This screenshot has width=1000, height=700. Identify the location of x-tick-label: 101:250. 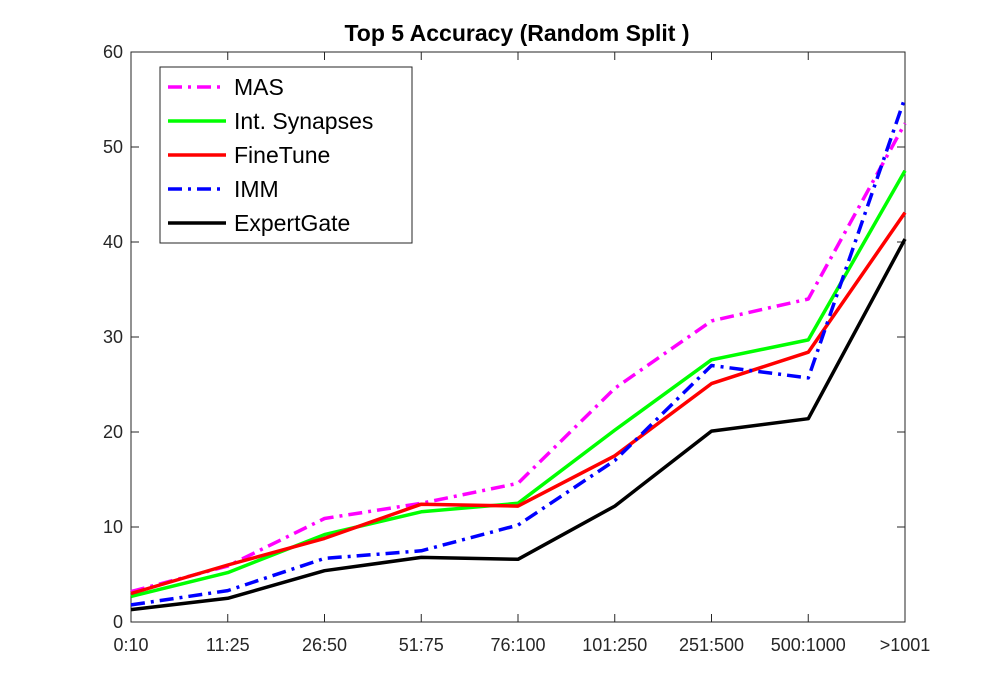
(614, 645).